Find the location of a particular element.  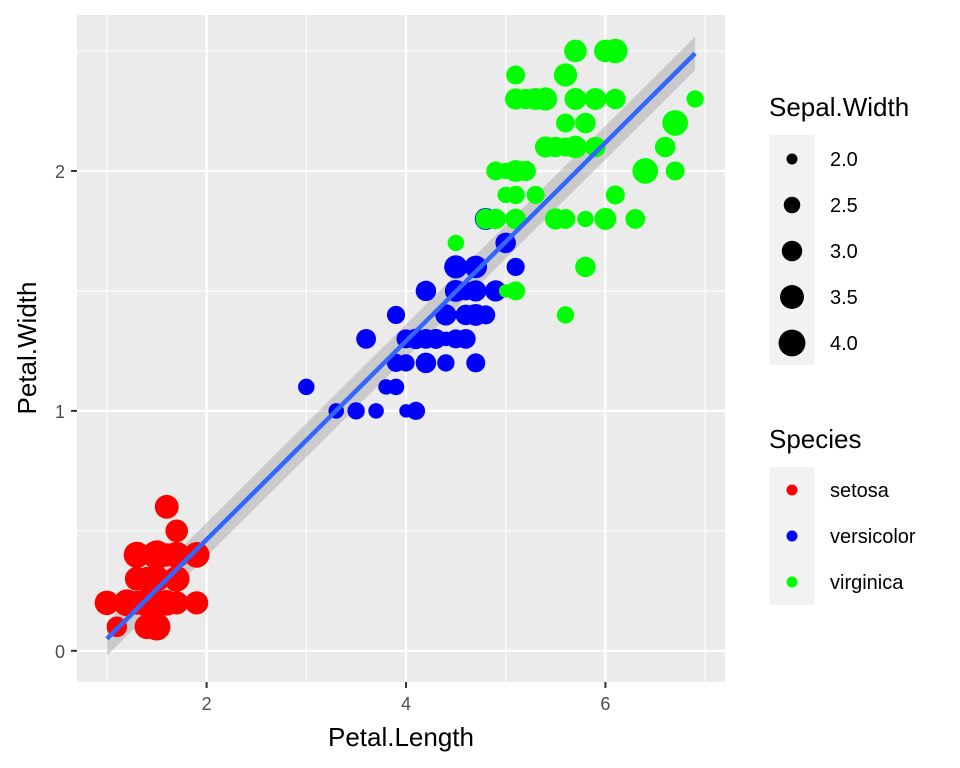

y-tick-label: 0 is located at coordinates (60, 652).